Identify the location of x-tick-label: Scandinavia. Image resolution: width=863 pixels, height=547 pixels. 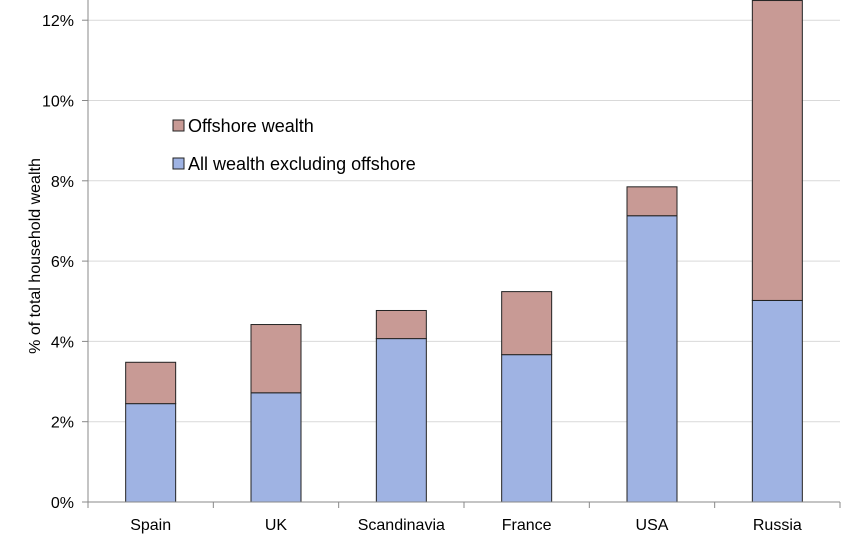
(401, 525).